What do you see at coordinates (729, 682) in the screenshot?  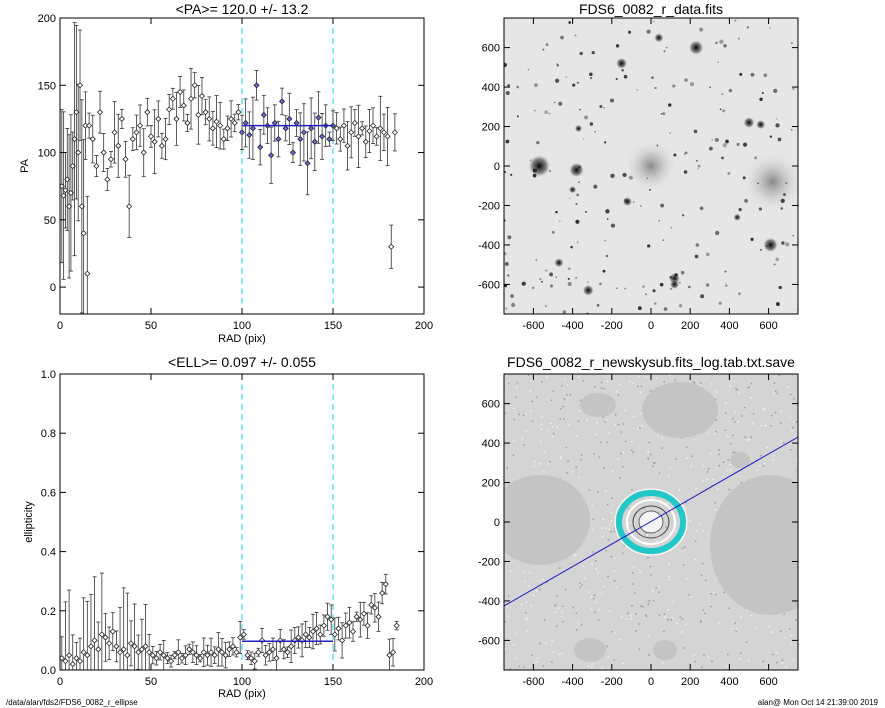 I see `x-tick-label: 400` at bounding box center [729, 682].